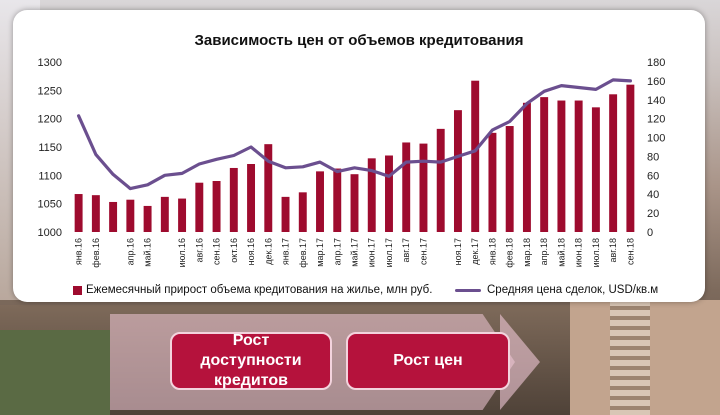  I want to click on x-tick-label: июл.17, so click(389, 252).